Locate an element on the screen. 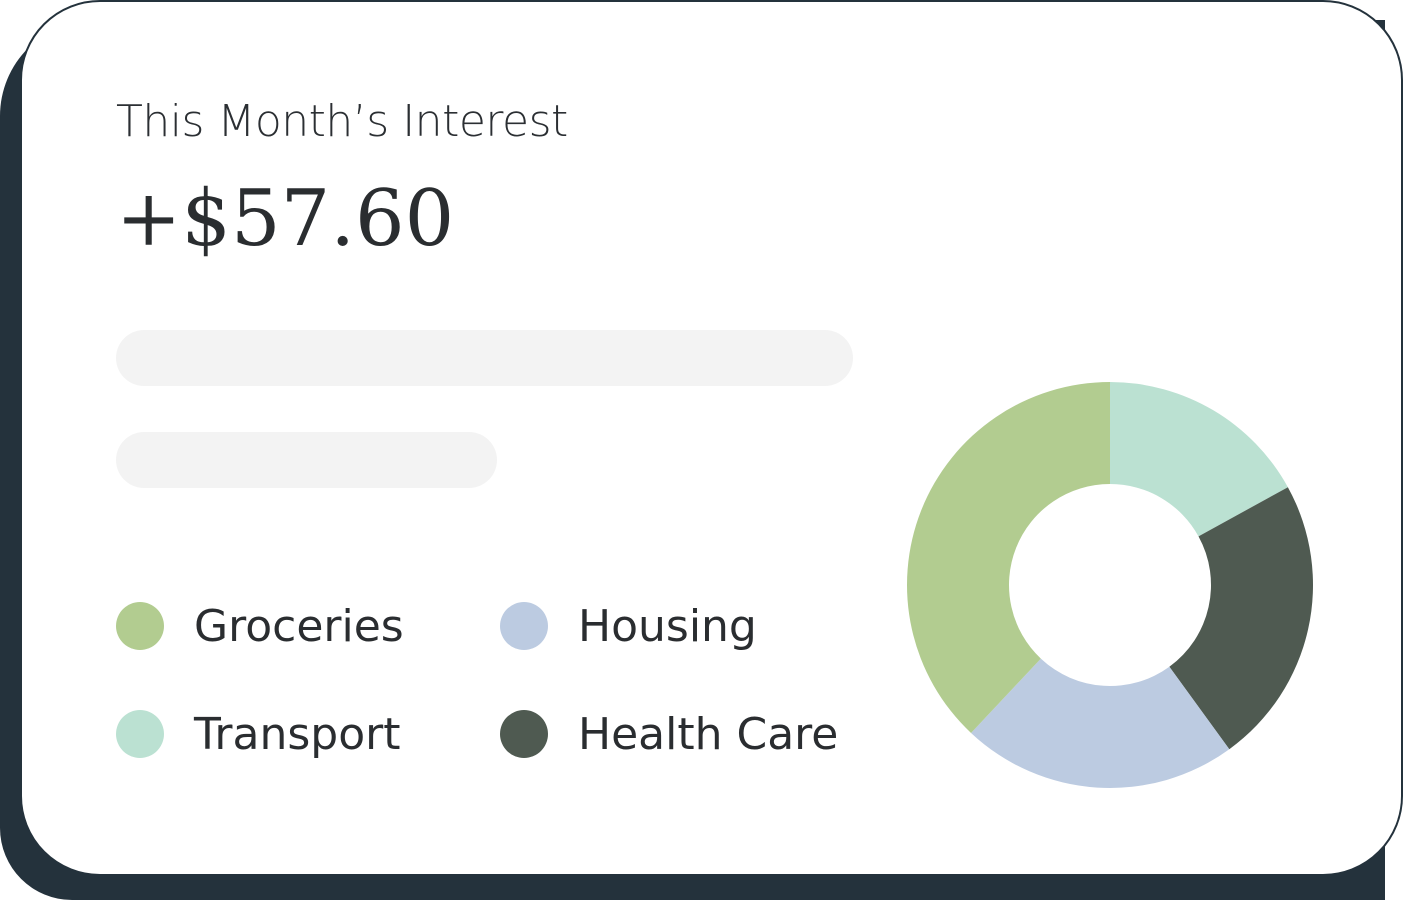 This screenshot has height=900, width=1407. legend-label-groceries: Groceries is located at coordinates (299, 626).